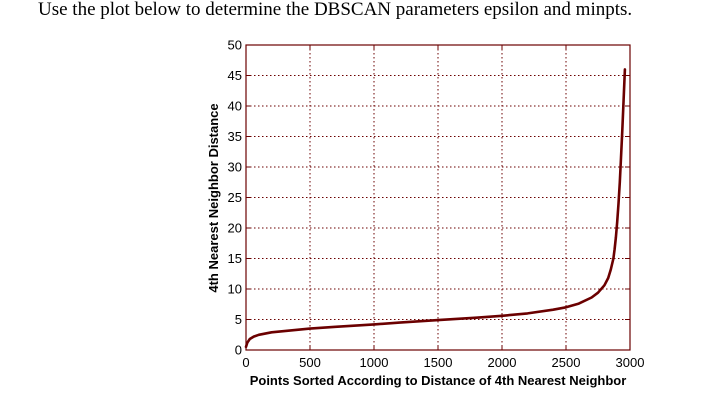 Image resolution: width=707 pixels, height=415 pixels. Describe the element at coordinates (235, 258) in the screenshot. I see `y-tick-label: 15` at that location.